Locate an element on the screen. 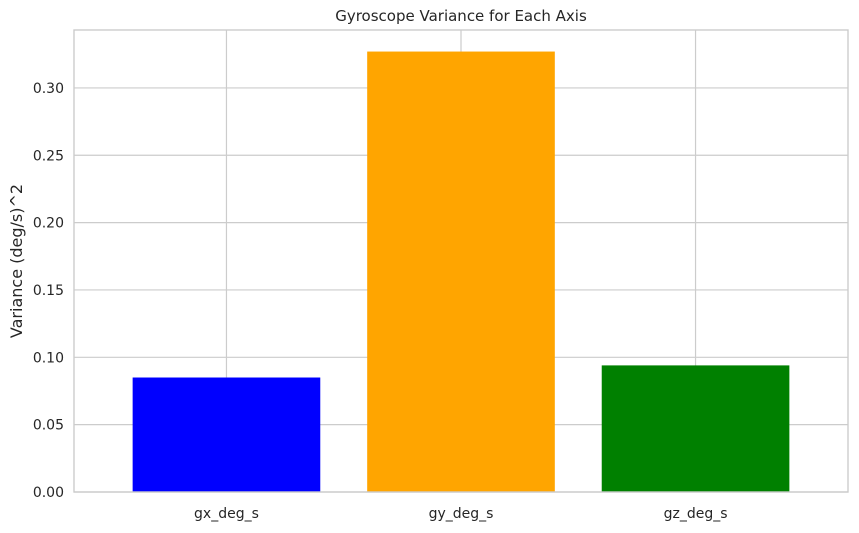  y-tick-label: 0.05 is located at coordinates (48, 426).